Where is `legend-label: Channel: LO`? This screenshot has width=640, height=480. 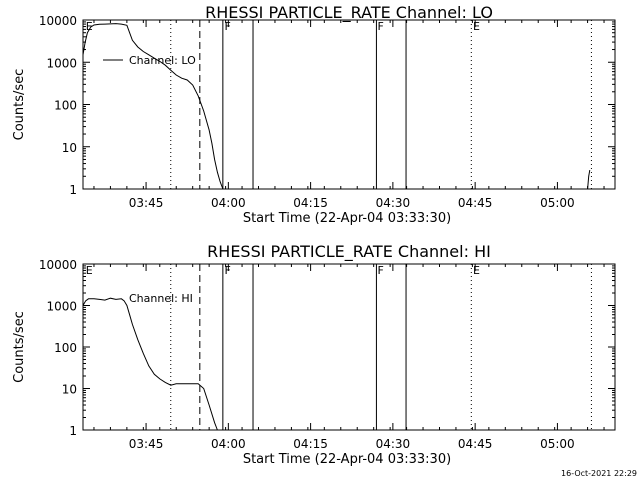
legend-label: Channel: LO is located at coordinates (162, 60).